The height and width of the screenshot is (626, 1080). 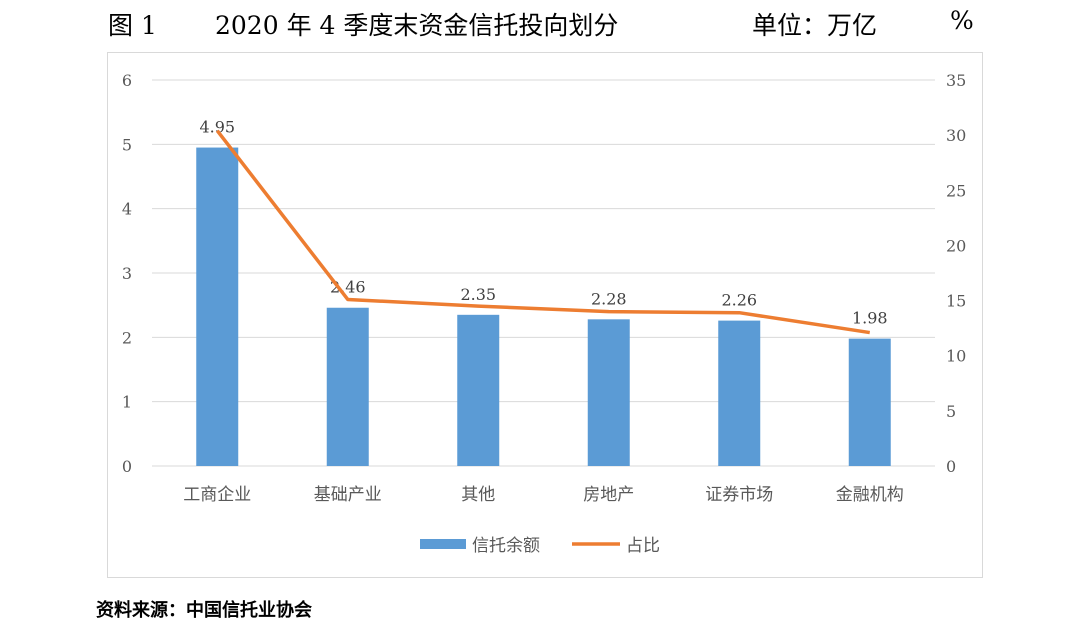 I want to click on bar-data-label: 2.46, so click(x=348, y=287).